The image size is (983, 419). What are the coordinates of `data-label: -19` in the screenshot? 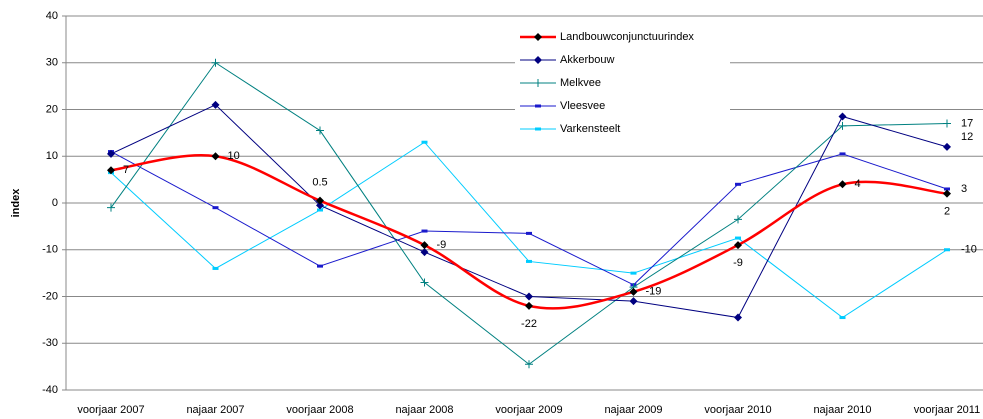 It's located at (654, 292).